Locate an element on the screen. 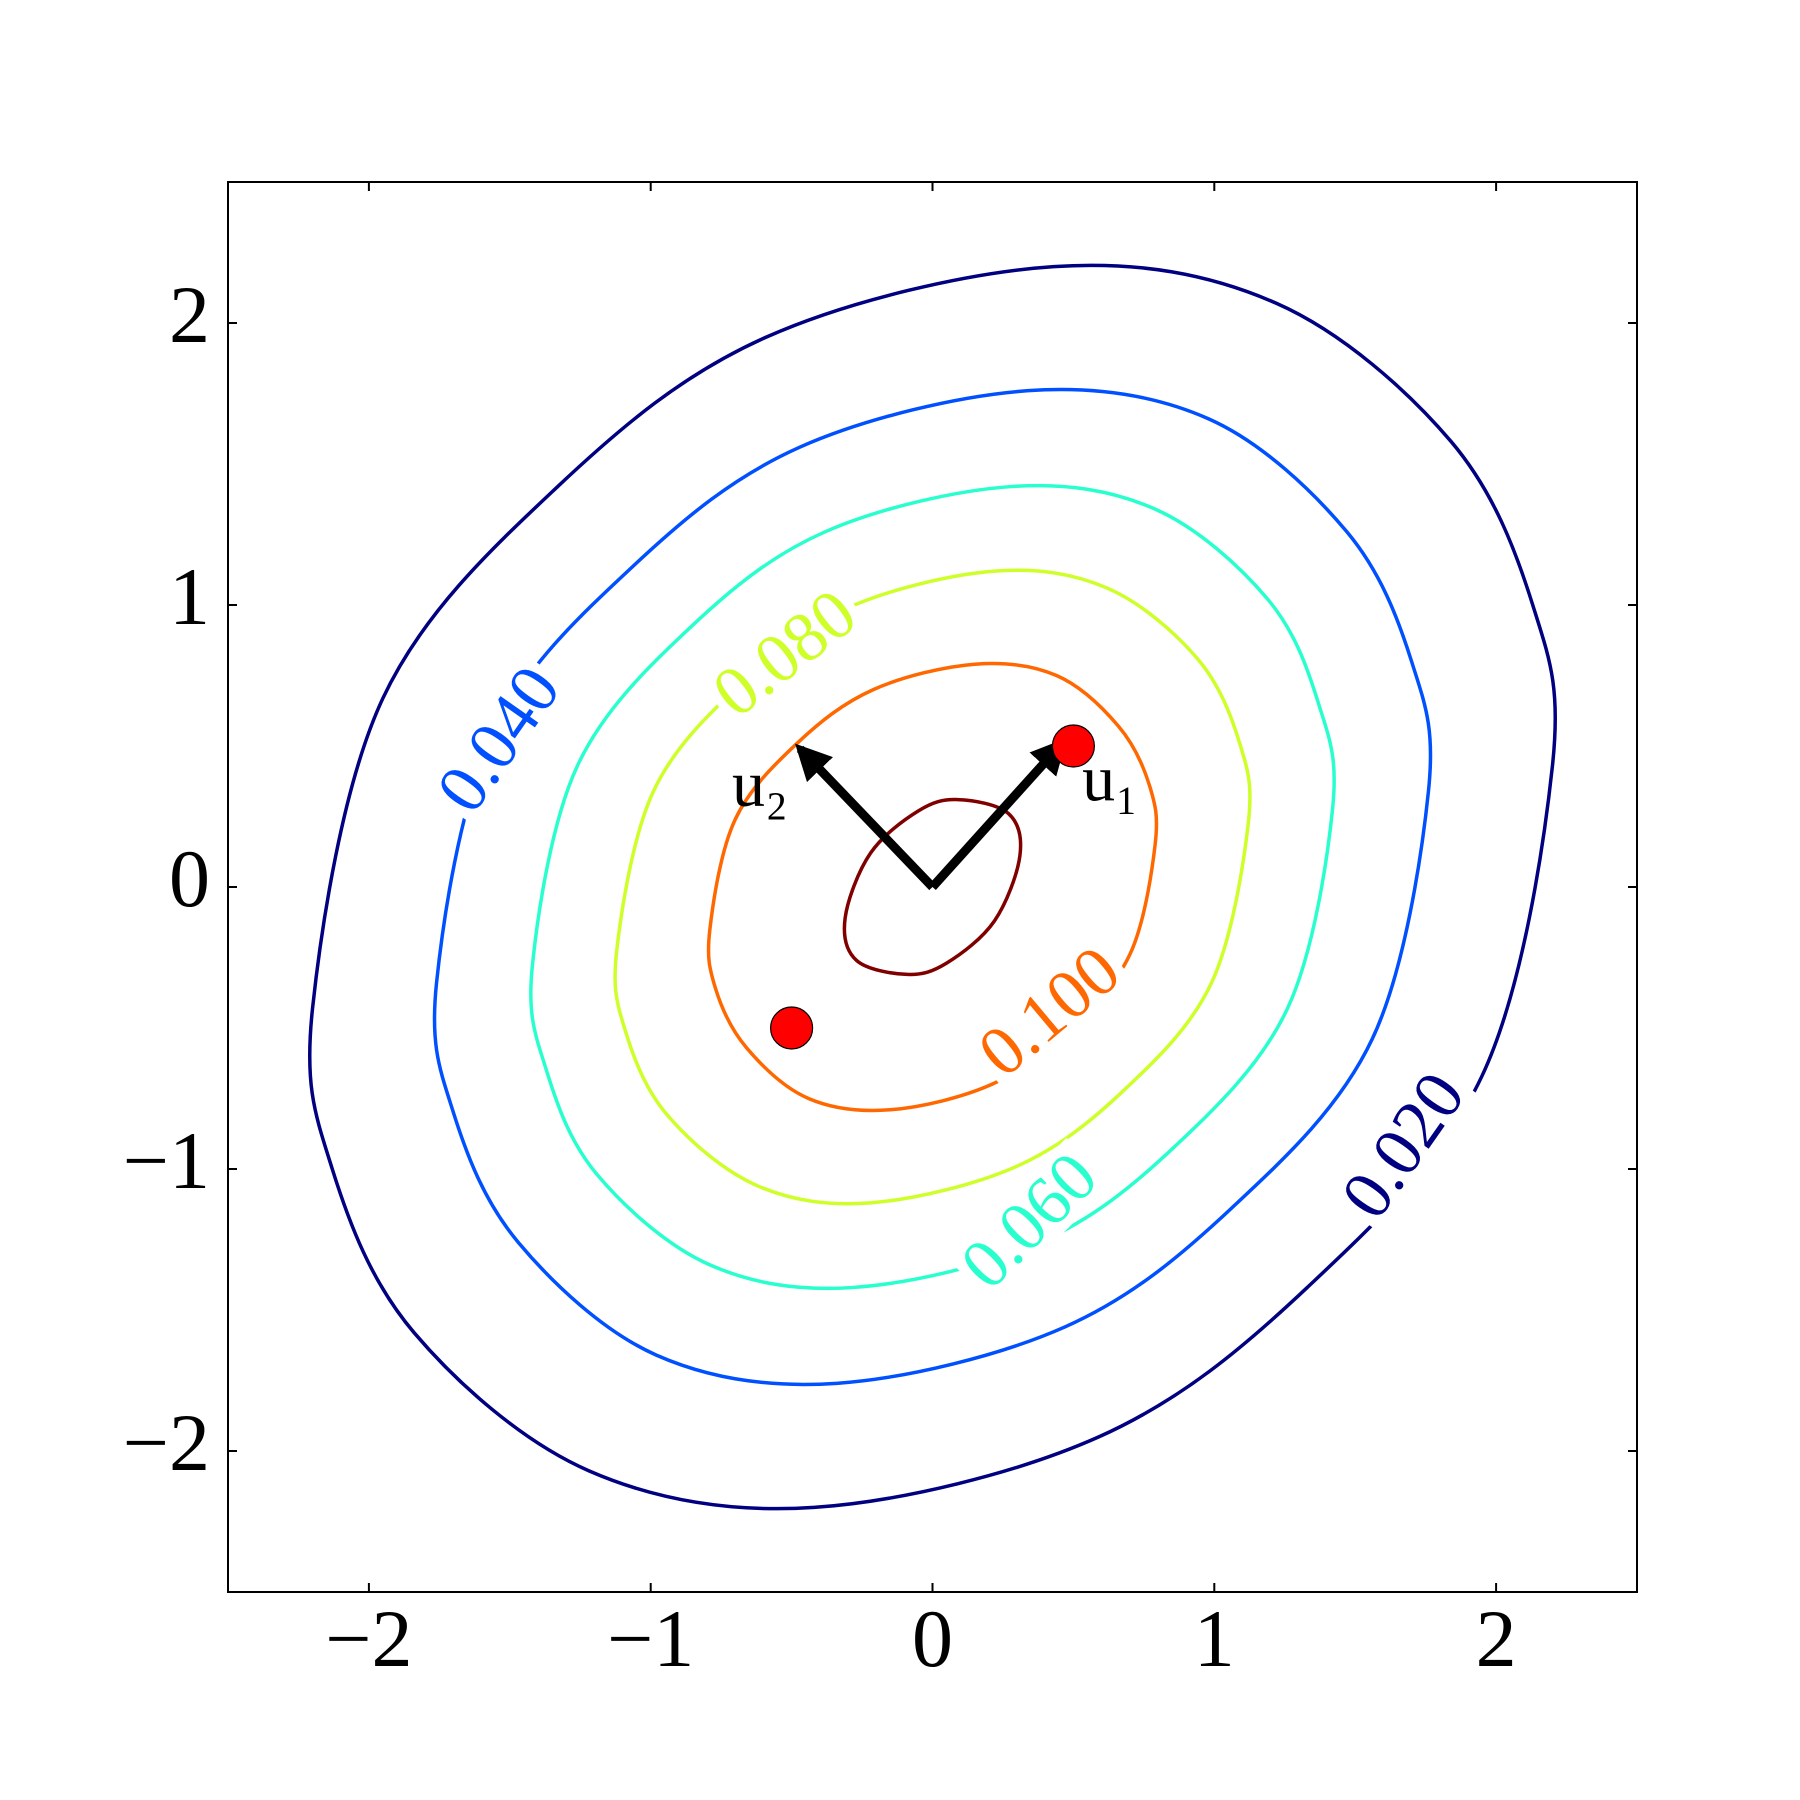 The width and height of the screenshot is (1800, 1800). contour-label-group: 0.080 is located at coordinates (785, 653).